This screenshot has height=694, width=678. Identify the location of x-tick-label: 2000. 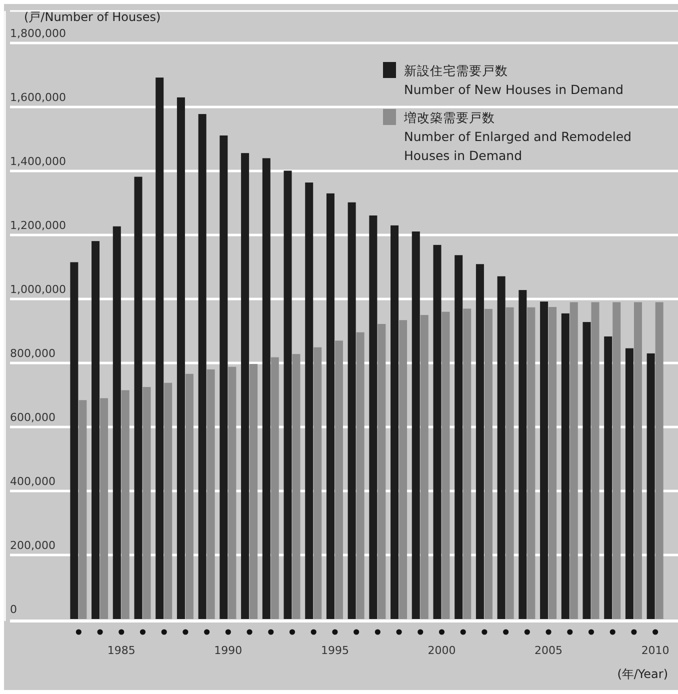
(442, 650).